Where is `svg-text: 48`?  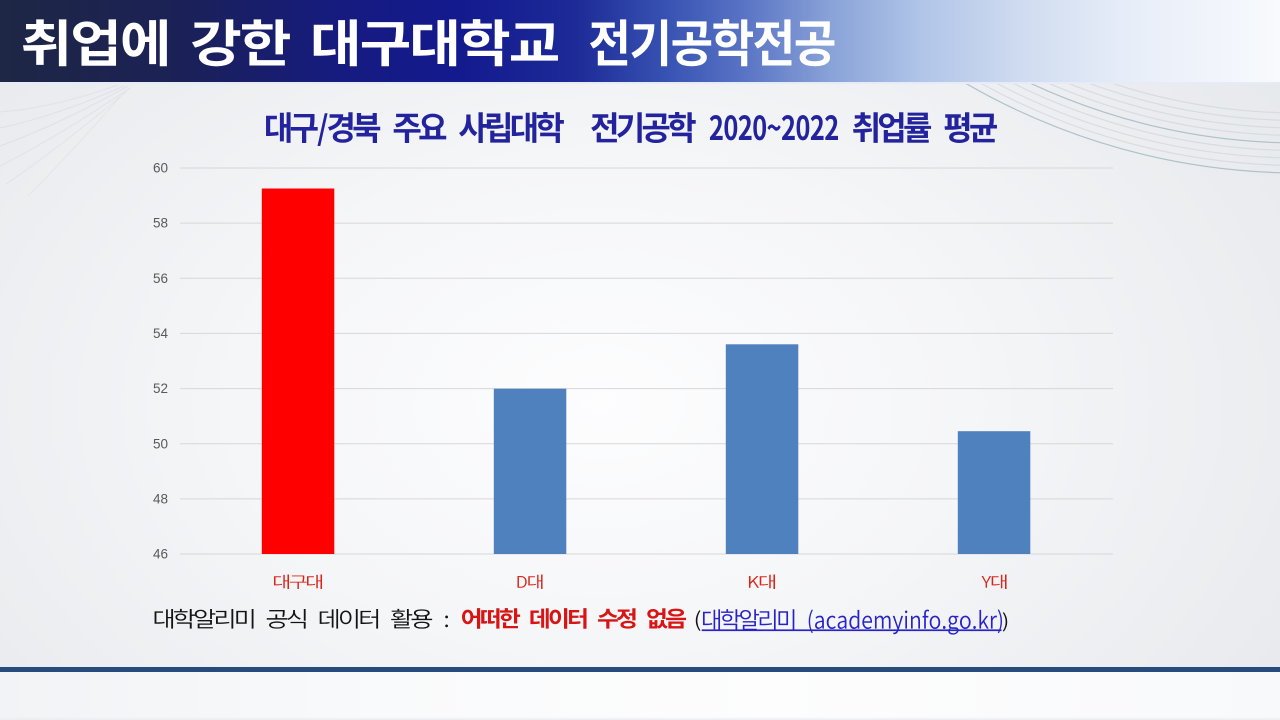 svg-text: 48 is located at coordinates (160, 499).